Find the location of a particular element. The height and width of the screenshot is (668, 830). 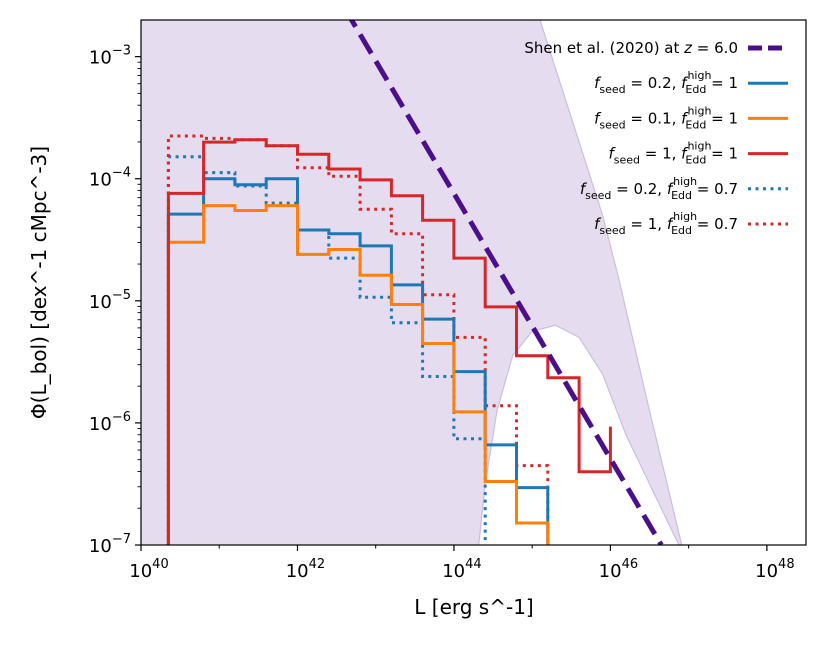

x-tick-label: 1042 is located at coordinates (305, 569).